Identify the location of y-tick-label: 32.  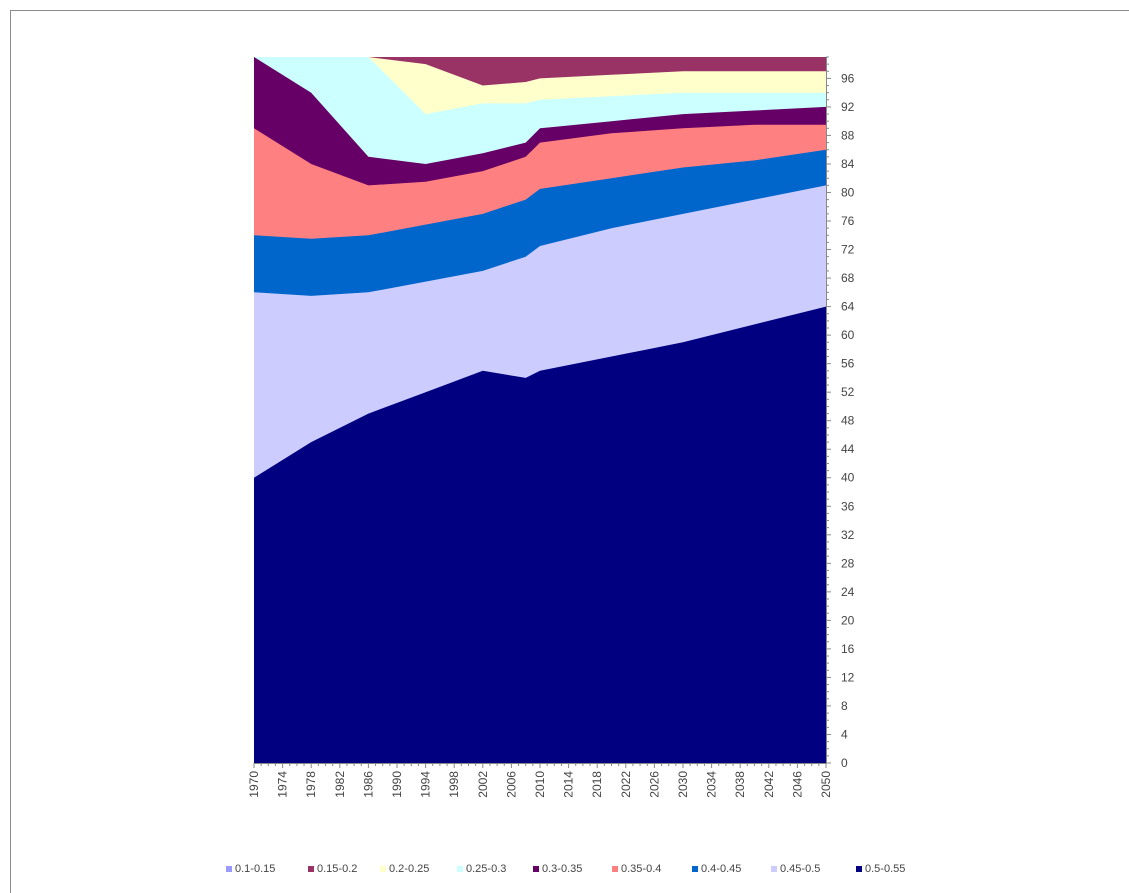
(848, 535).